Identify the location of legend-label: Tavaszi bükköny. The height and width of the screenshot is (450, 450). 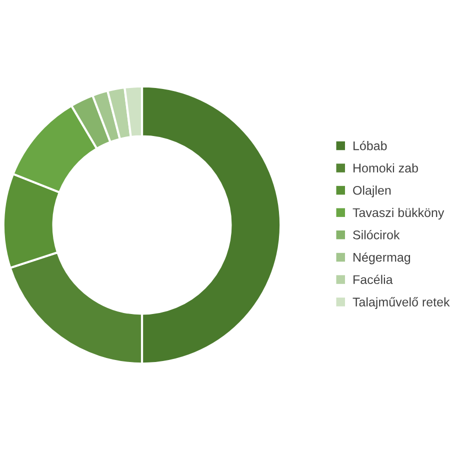
(398, 214).